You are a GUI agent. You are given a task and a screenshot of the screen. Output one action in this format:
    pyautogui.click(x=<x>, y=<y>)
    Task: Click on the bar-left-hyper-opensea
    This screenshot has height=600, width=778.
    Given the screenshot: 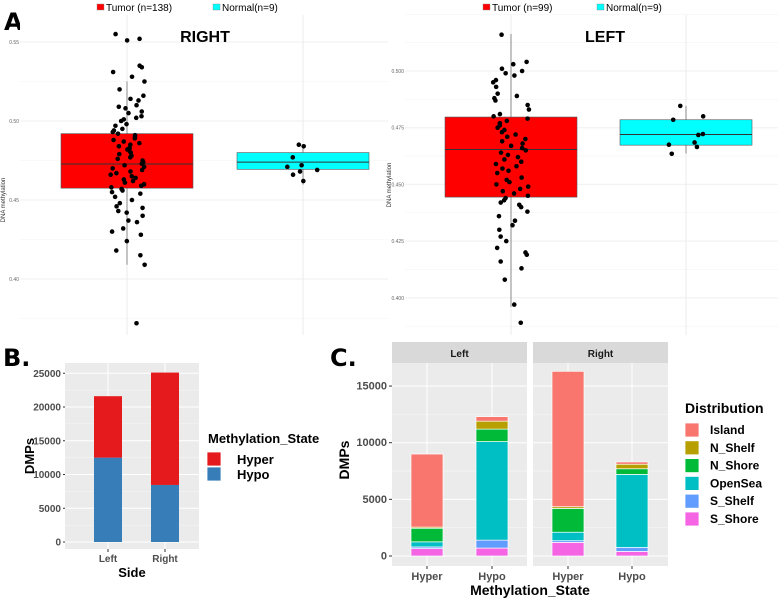 What is the action you would take?
    pyautogui.click(x=427, y=544)
    